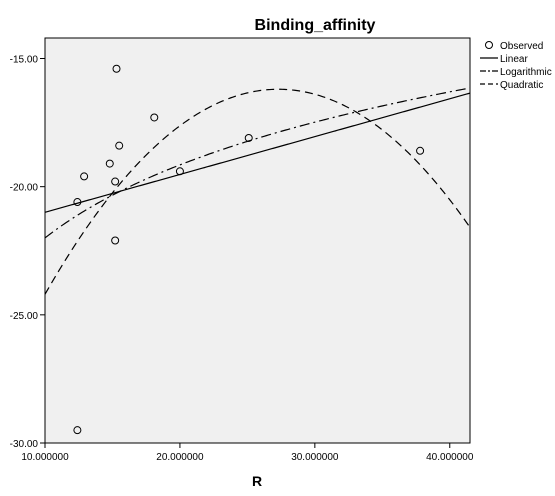 The width and height of the screenshot is (555, 496). I want to click on x-tick-label: 10.000000, so click(45, 457).